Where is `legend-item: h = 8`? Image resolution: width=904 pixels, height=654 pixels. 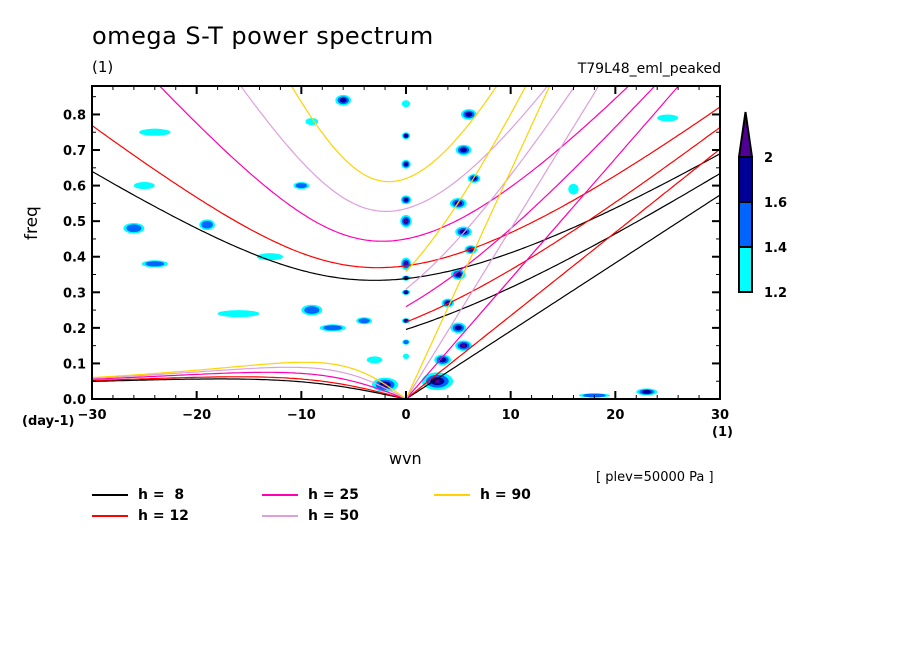
legend-item: h = 8 is located at coordinates (138, 495).